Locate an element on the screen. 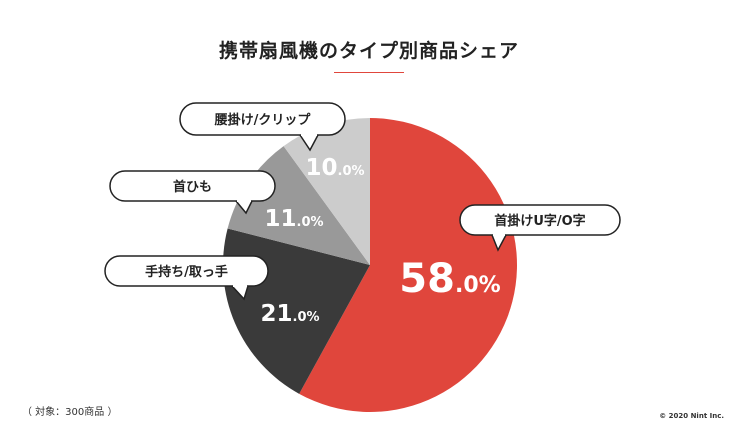 This screenshot has width=738, height=440. callout-label: 首掛けU字/O字 is located at coordinates (539, 221).